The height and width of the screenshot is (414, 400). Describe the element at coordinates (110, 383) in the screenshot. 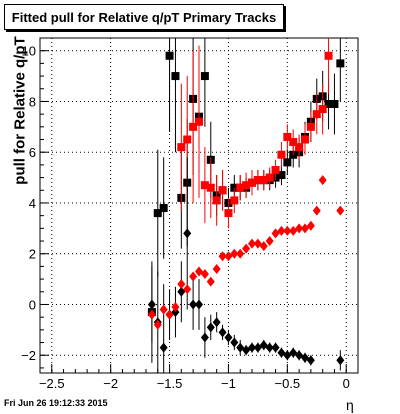

I see `x-tick-label: −2` at that location.